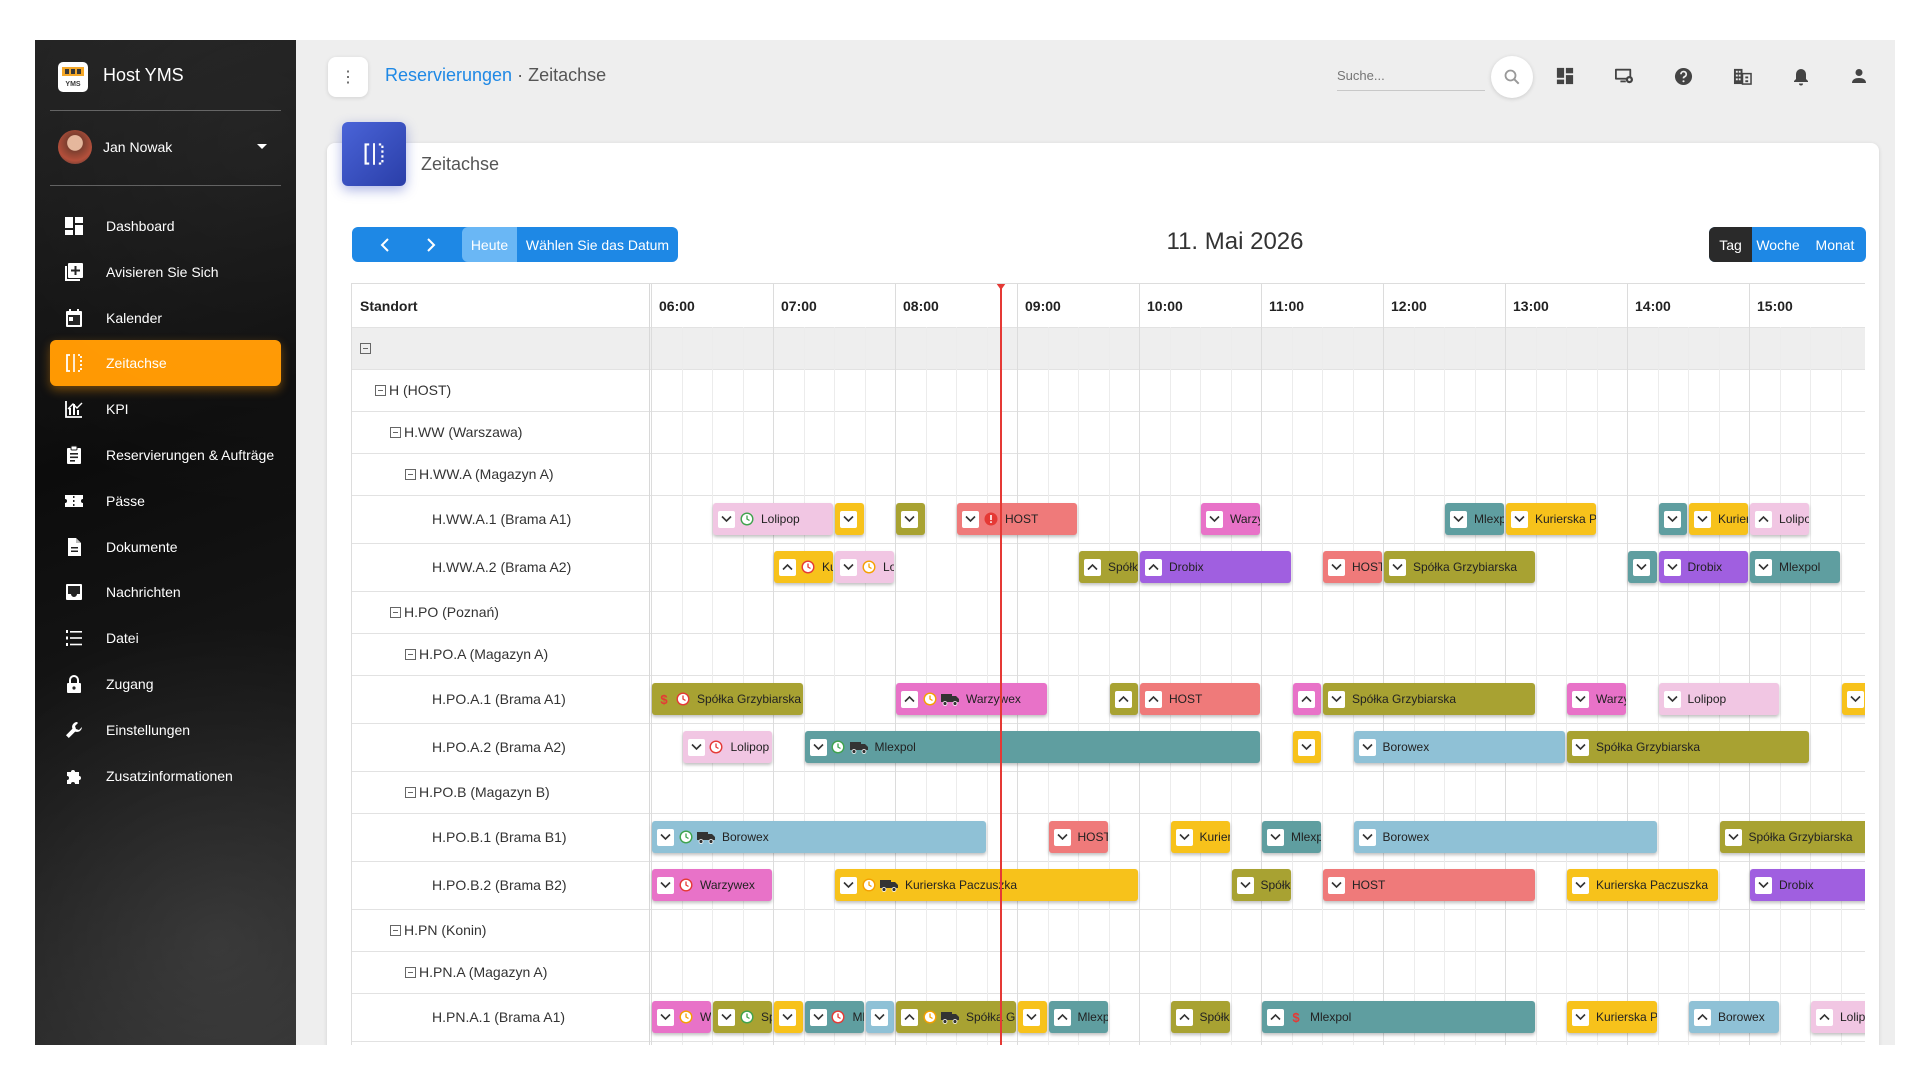 The height and width of the screenshot is (1080, 1920). What do you see at coordinates (1215, 567) in the screenshot?
I see `reservation-bar: Drobix` at bounding box center [1215, 567].